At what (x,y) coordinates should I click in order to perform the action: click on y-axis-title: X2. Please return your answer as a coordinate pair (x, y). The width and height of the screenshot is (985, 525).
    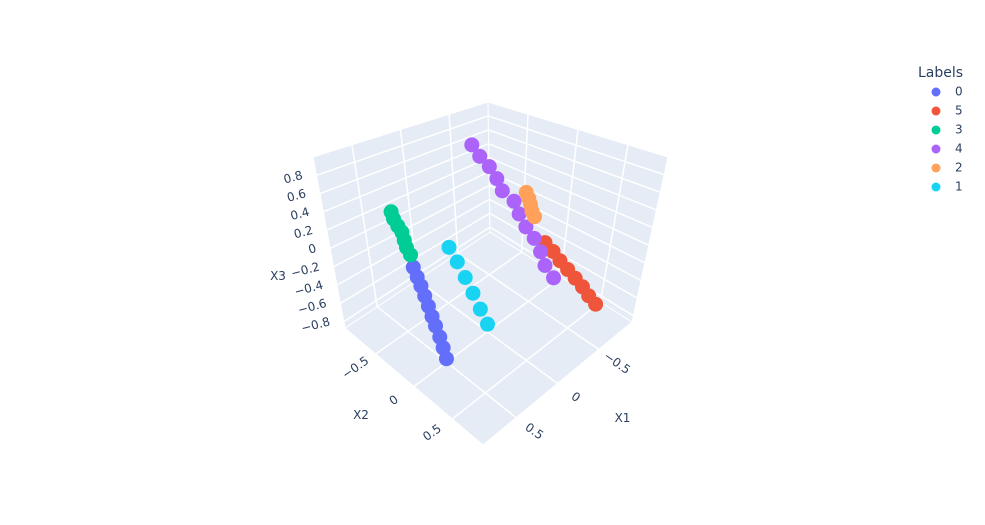
    Looking at the image, I should click on (361, 415).